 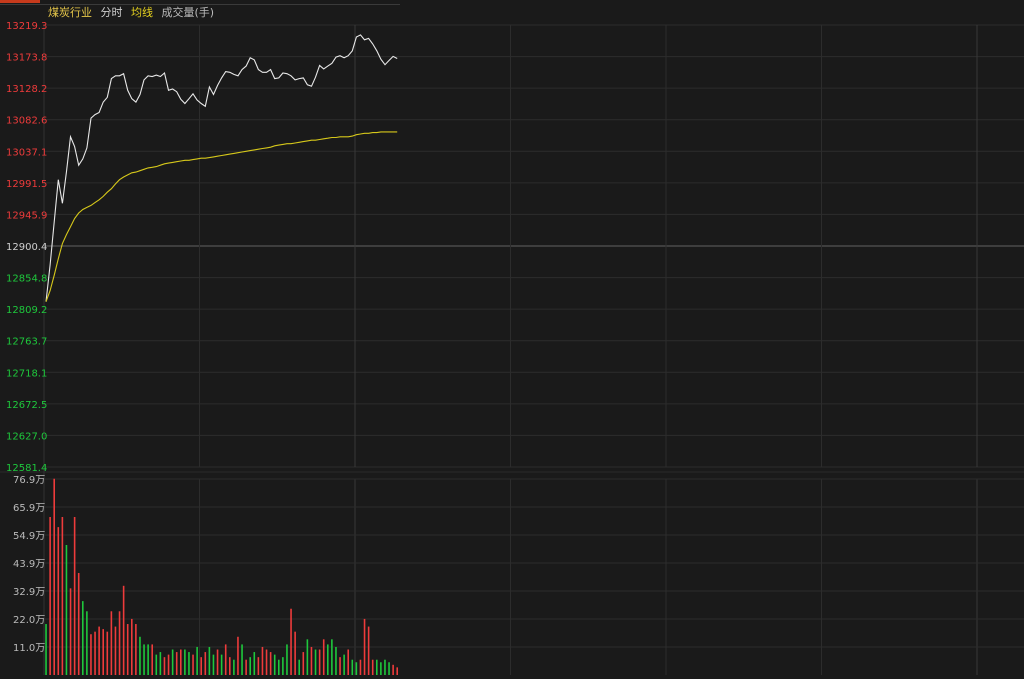 I want to click on price-line, so click(x=221, y=168).